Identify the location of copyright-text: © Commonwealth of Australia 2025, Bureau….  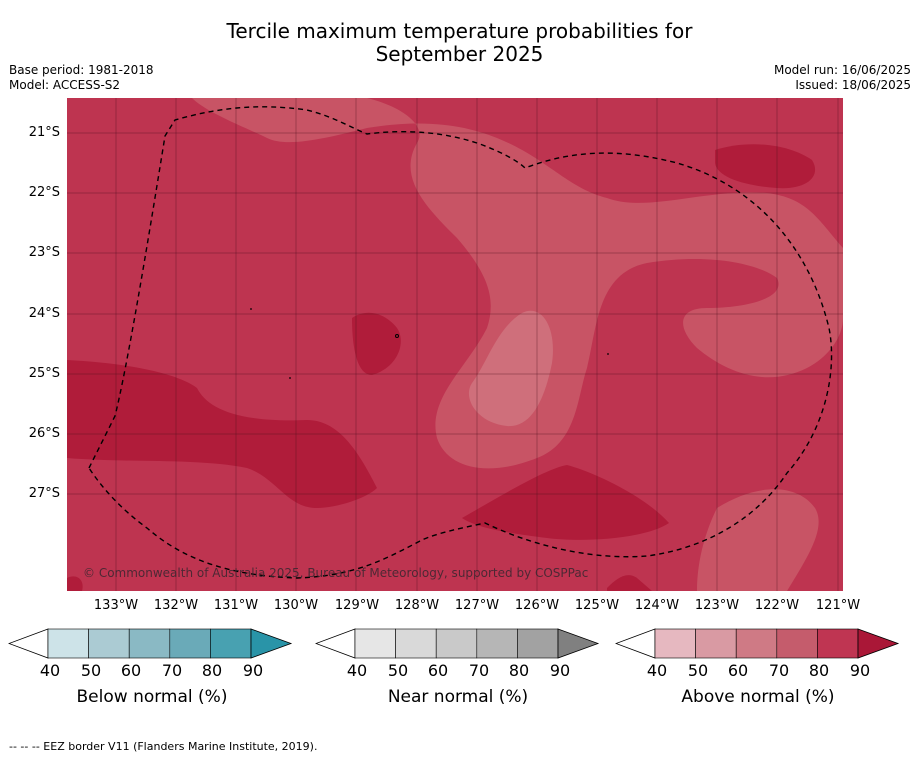
(336, 573).